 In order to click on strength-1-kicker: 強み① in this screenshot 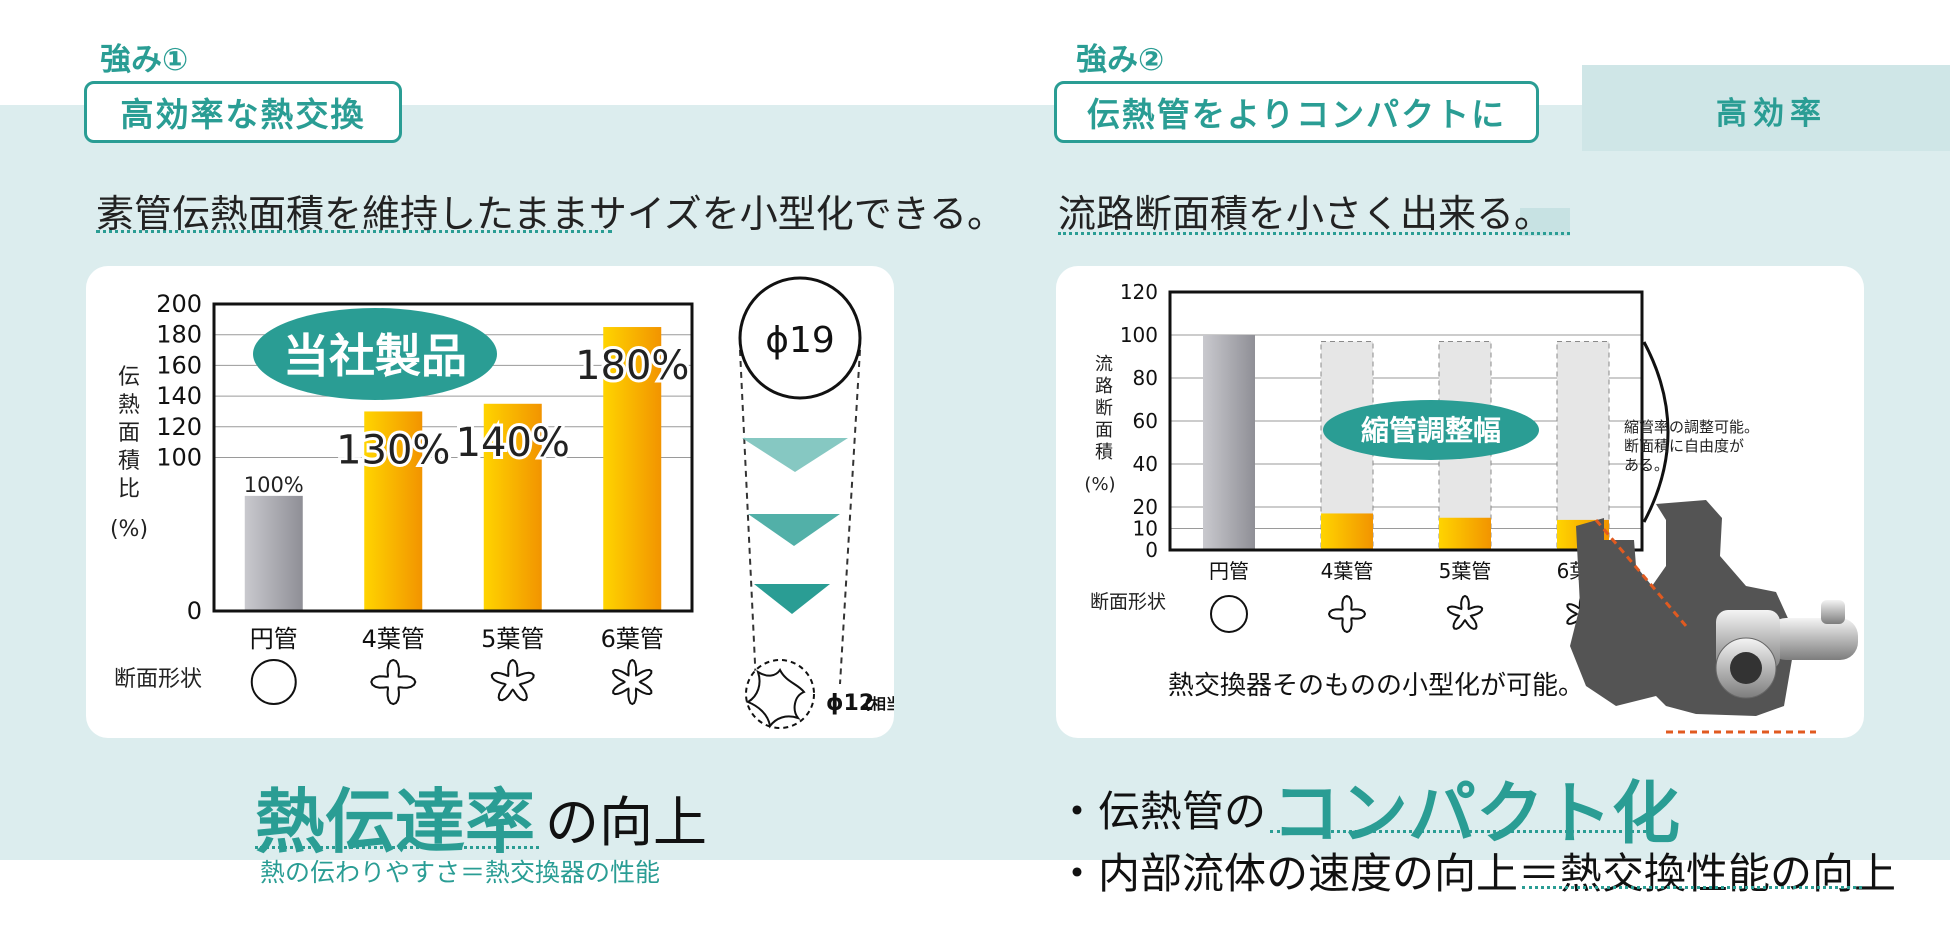, I will do `click(144, 60)`.